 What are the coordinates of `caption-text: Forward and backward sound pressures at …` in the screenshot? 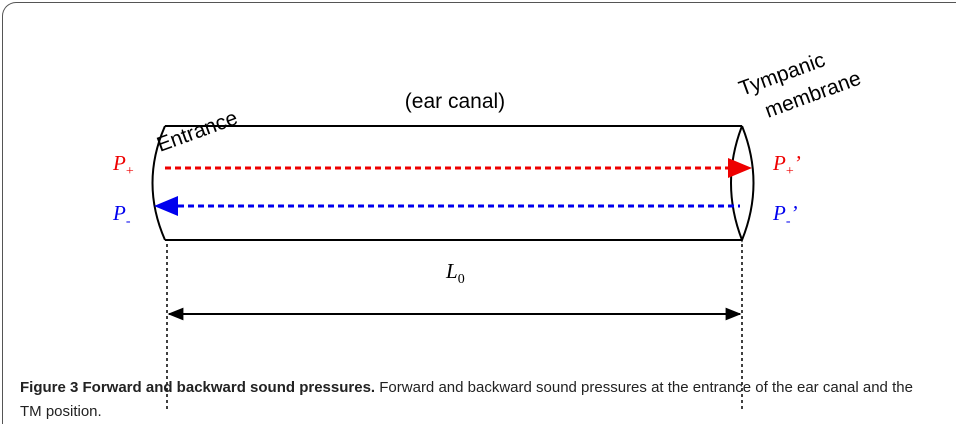 It's located at (466, 399).